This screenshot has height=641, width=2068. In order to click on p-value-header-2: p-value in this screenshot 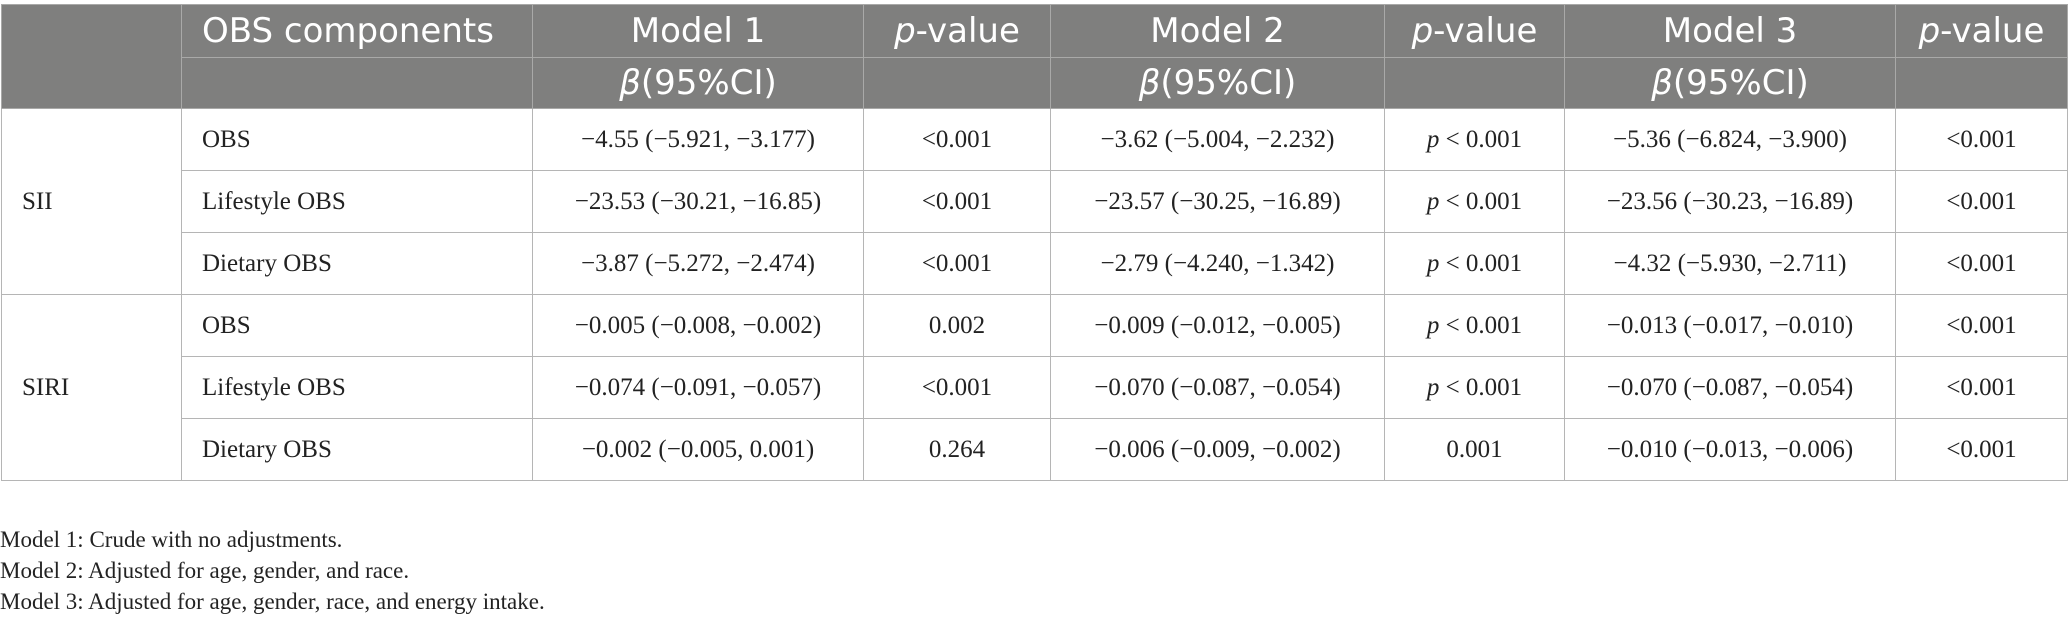, I will do `click(1474, 31)`.